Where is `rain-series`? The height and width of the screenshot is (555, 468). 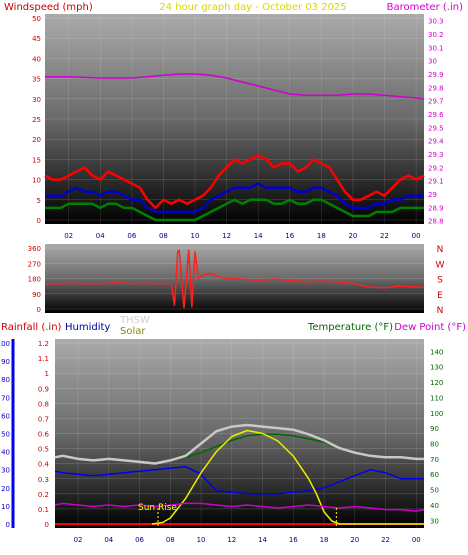
rain-series is located at coordinates (239, 475).